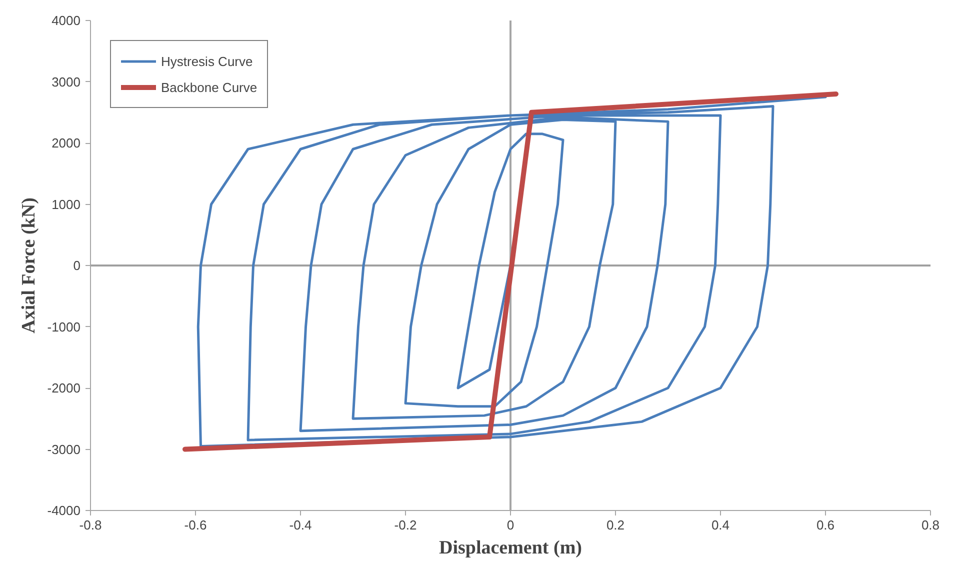 The width and height of the screenshot is (960, 588). What do you see at coordinates (207, 61) in the screenshot?
I see `legend-label: Hystresis Curve` at bounding box center [207, 61].